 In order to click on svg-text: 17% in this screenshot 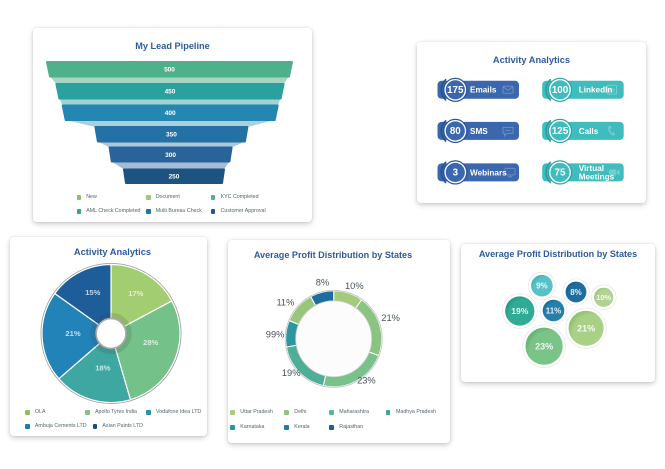, I will do `click(135, 293)`.